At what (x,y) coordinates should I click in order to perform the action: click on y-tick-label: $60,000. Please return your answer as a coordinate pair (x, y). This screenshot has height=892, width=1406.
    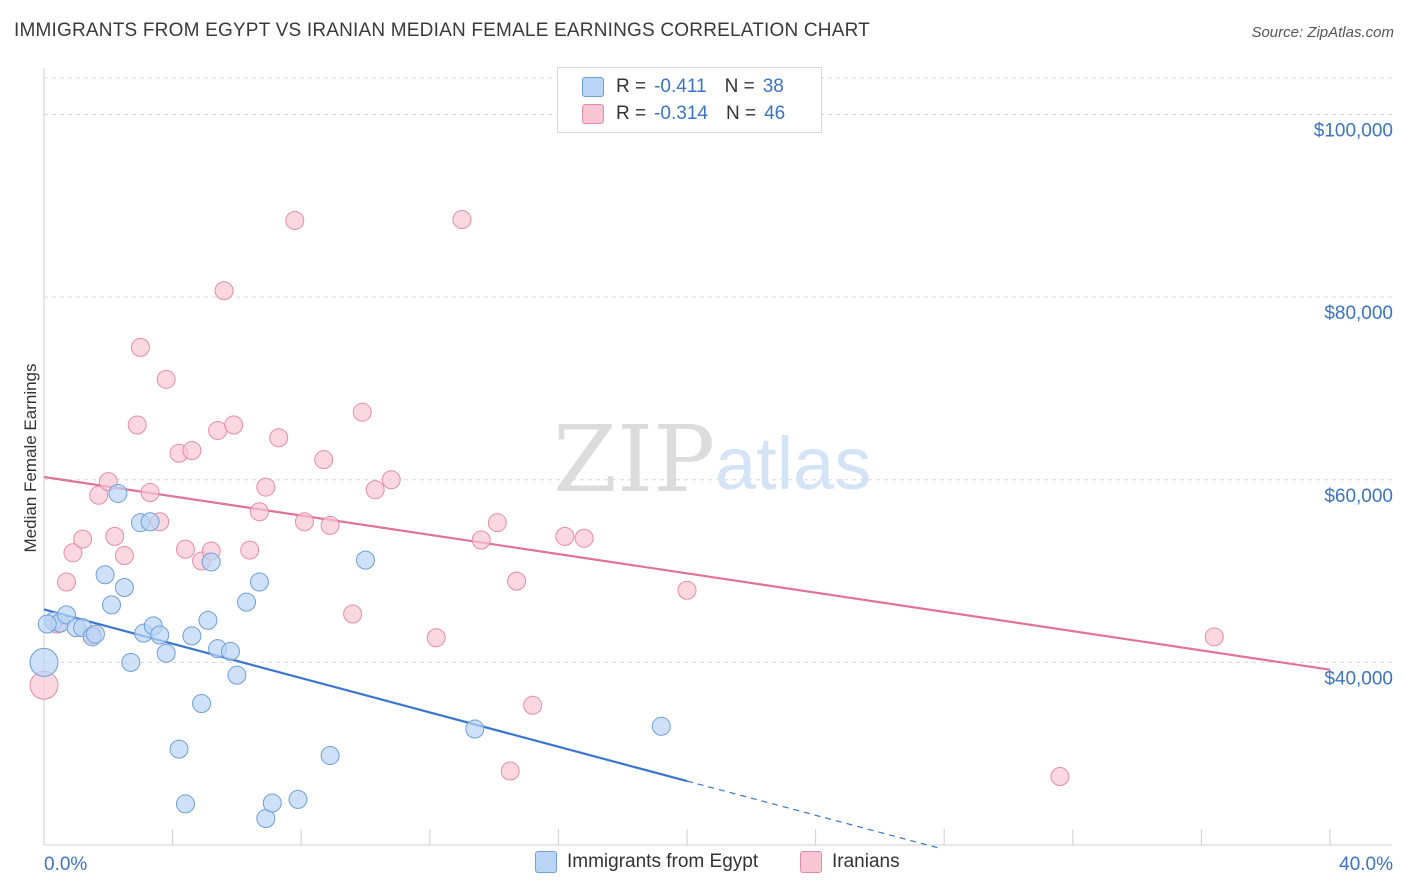
    Looking at the image, I should click on (1358, 496).